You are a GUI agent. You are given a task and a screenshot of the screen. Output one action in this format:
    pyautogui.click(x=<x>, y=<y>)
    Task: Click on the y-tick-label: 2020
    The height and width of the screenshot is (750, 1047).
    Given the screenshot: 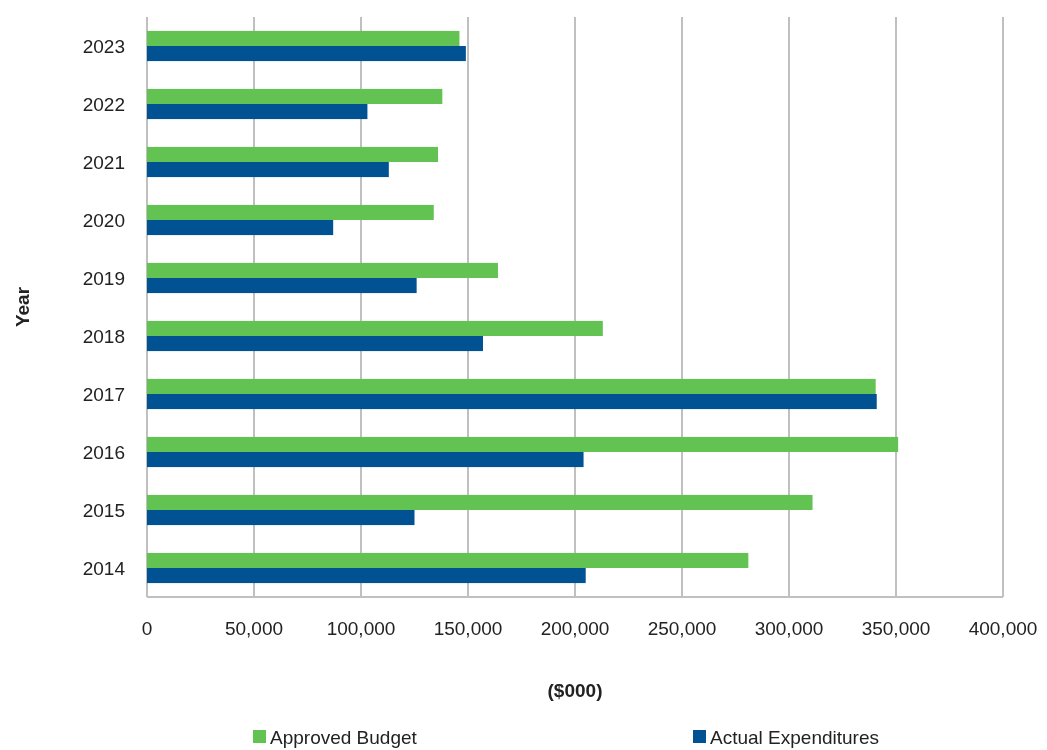 What is the action you would take?
    pyautogui.click(x=103, y=220)
    